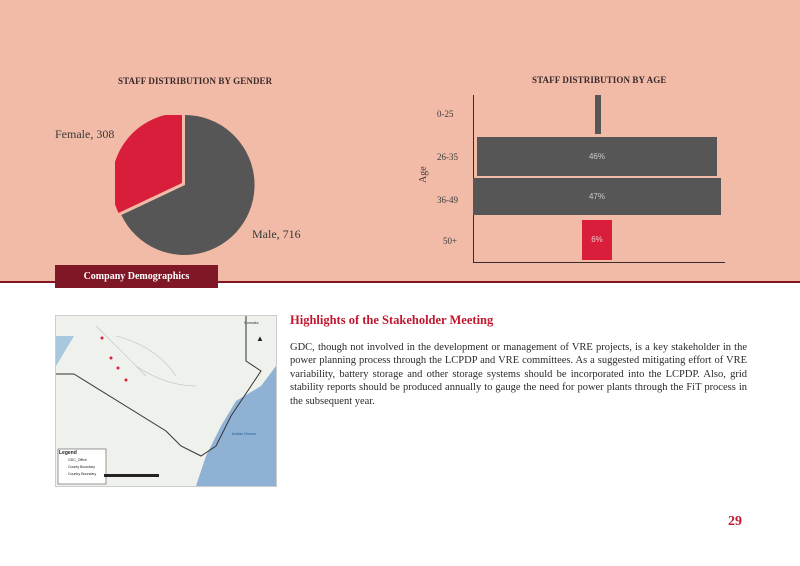 Image resolution: width=800 pixels, height=566 pixels. Describe the element at coordinates (276, 234) in the screenshot. I see `male-label: Male, 716` at that location.